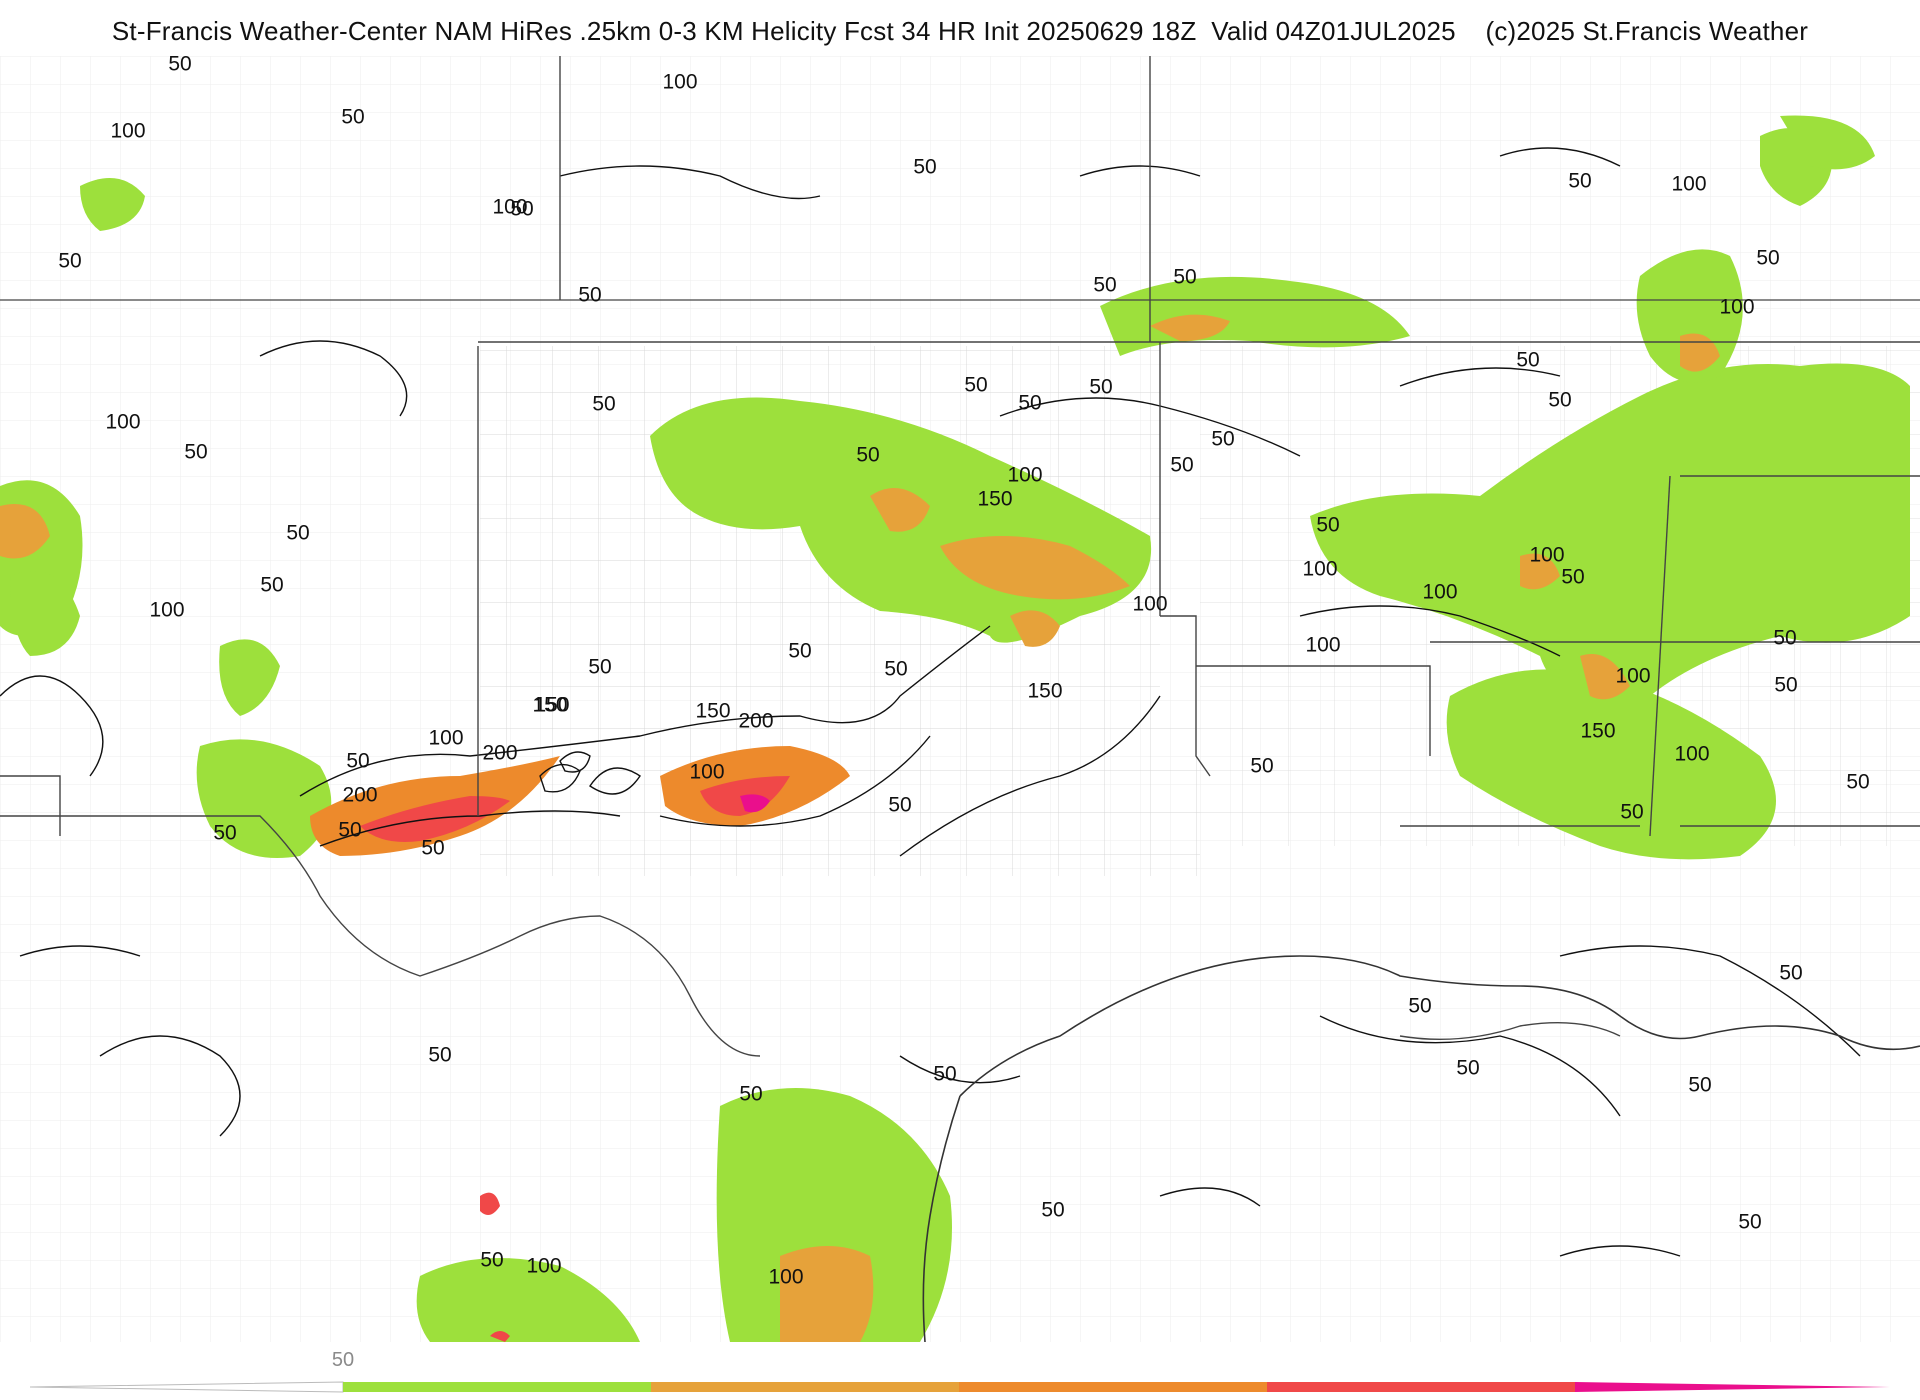 The image size is (1920, 1400). What do you see at coordinates (1113, 1387) in the screenshot?
I see `legend-bin-orange` at bounding box center [1113, 1387].